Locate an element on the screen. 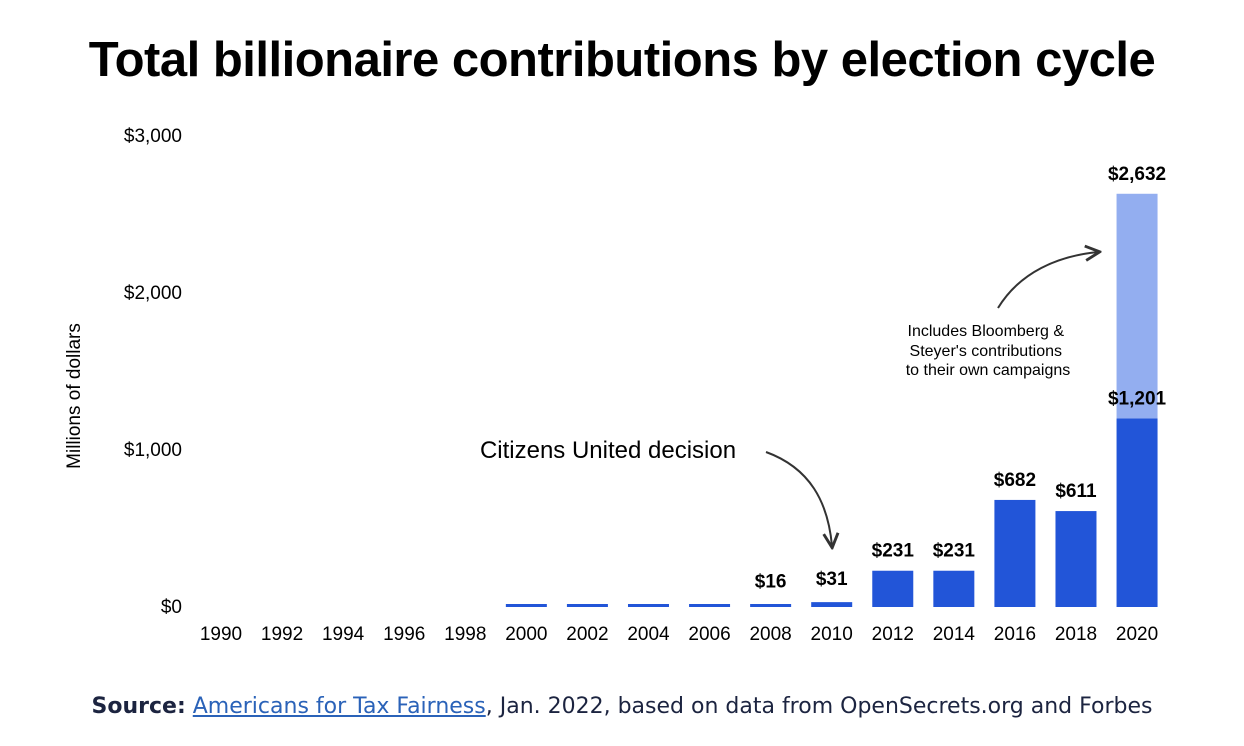  bloomberg-steyer-annotation-line-1: Includes Bloomberg & is located at coordinates (986, 331).